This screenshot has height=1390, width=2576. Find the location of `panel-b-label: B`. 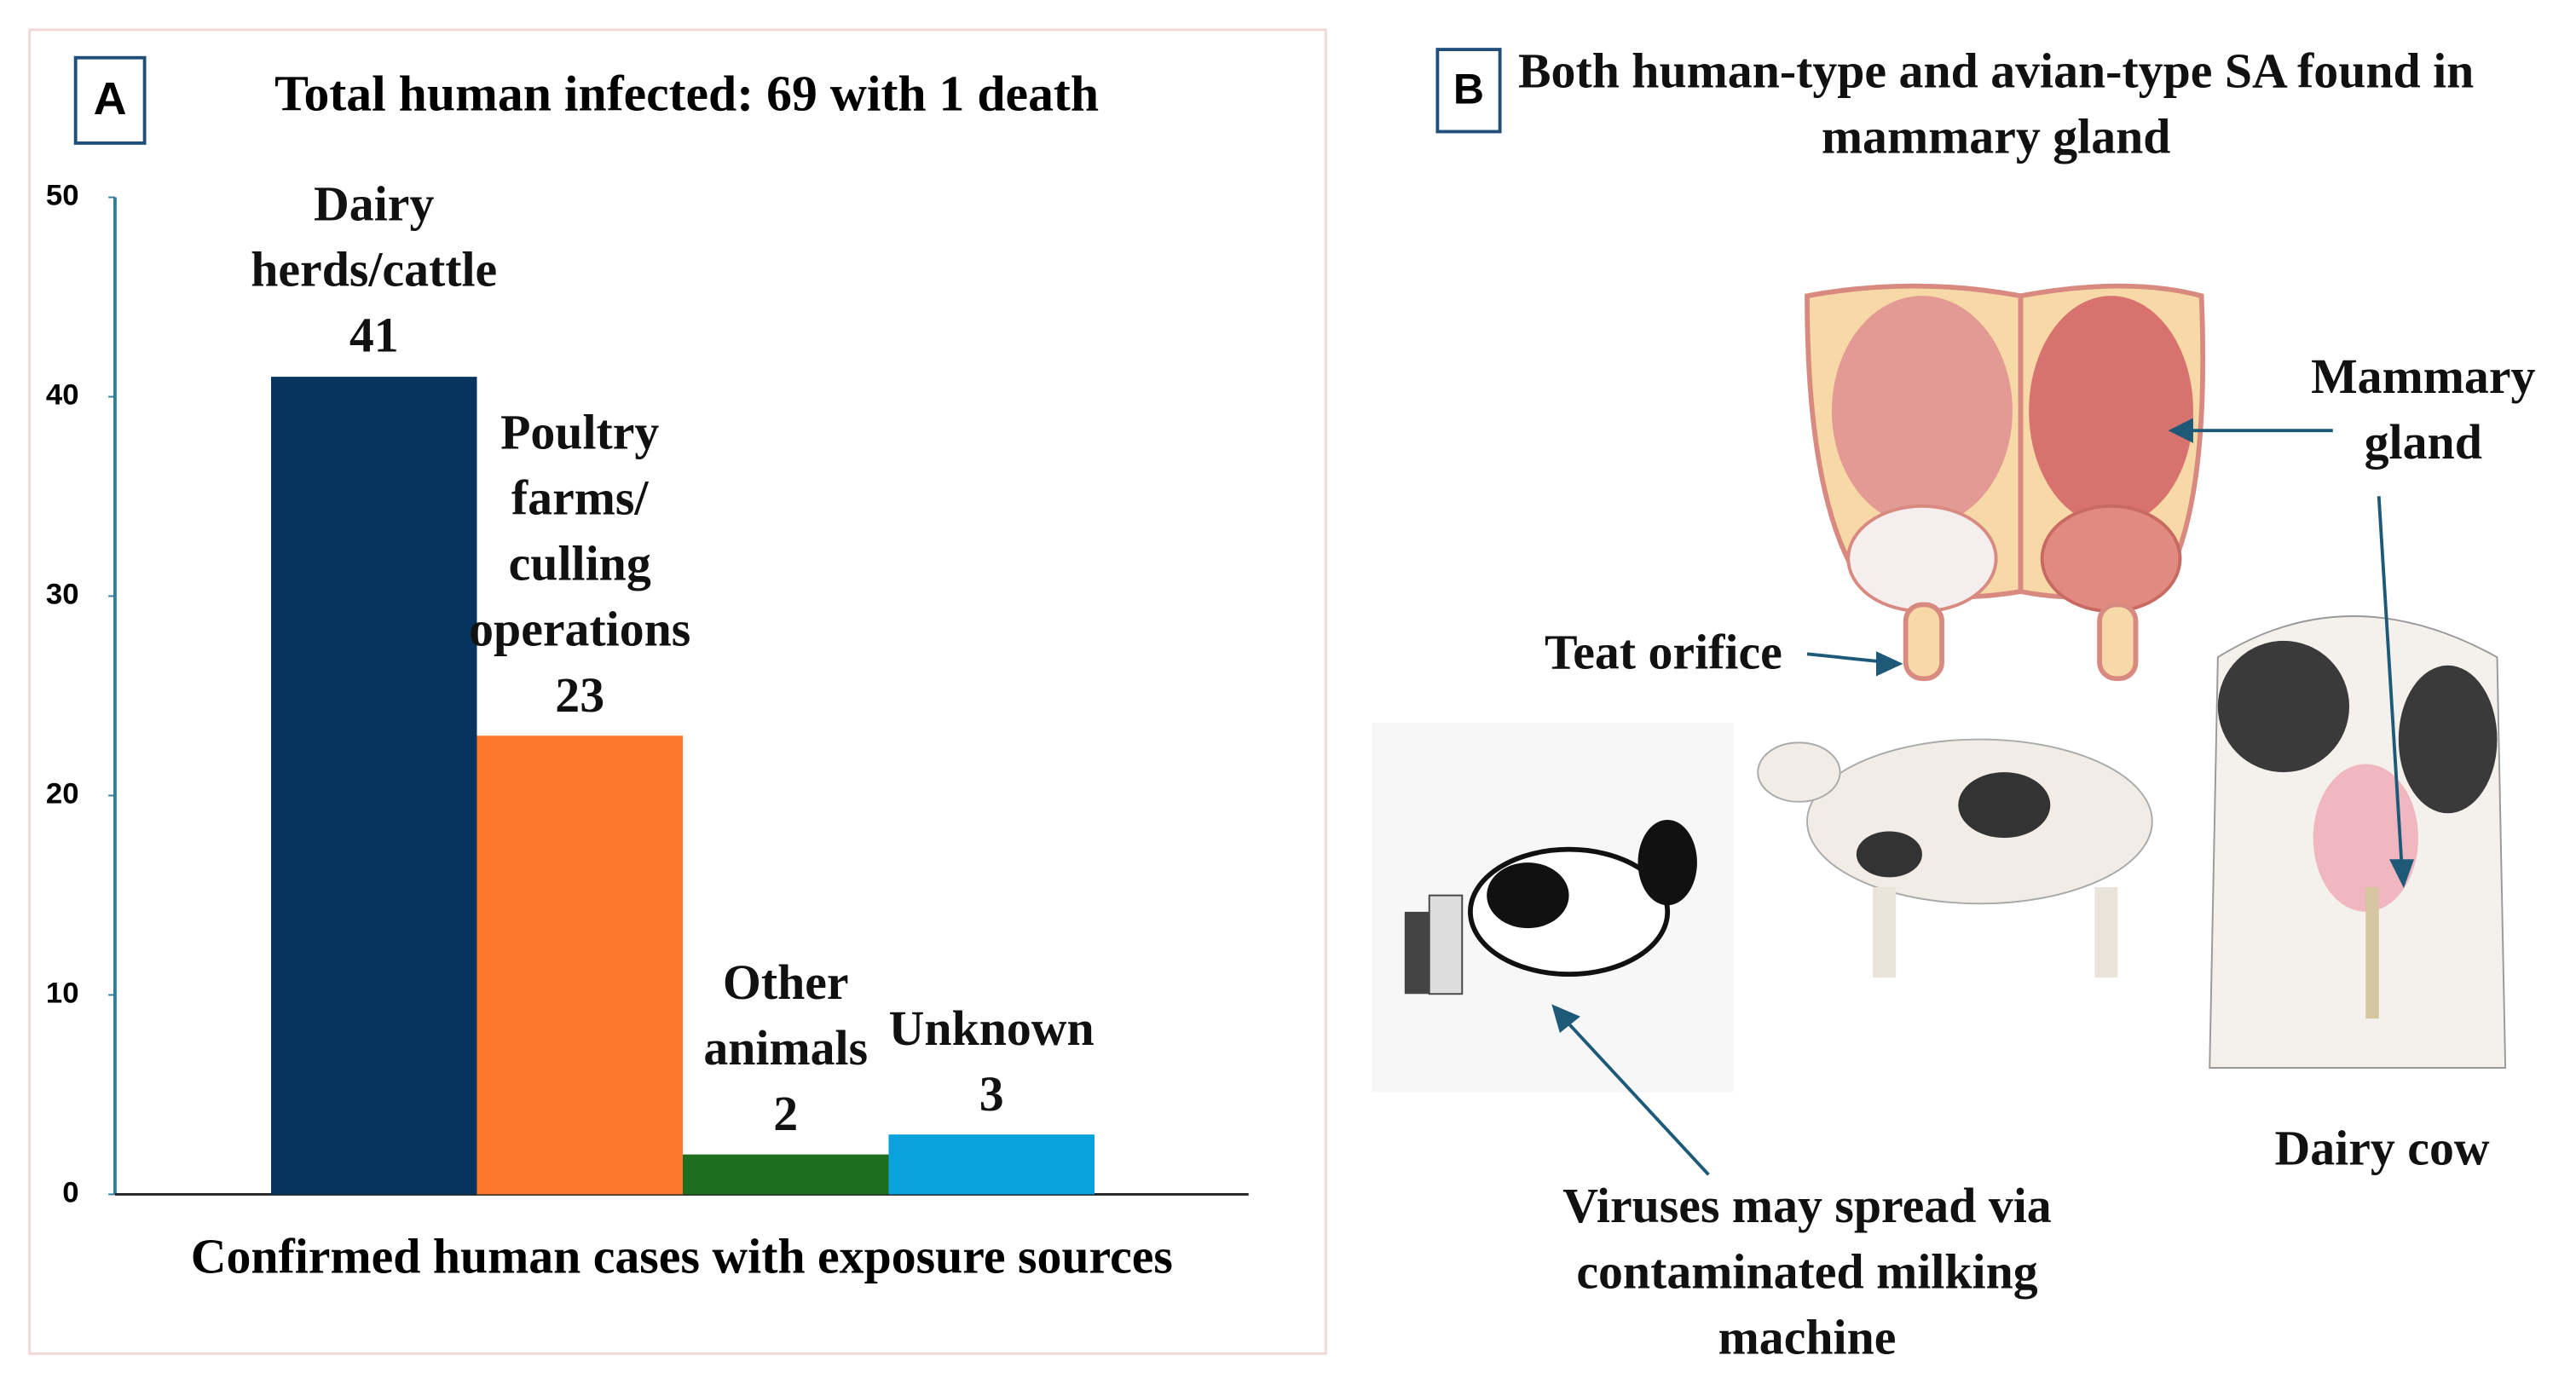

panel-b-label: B is located at coordinates (1468, 88).